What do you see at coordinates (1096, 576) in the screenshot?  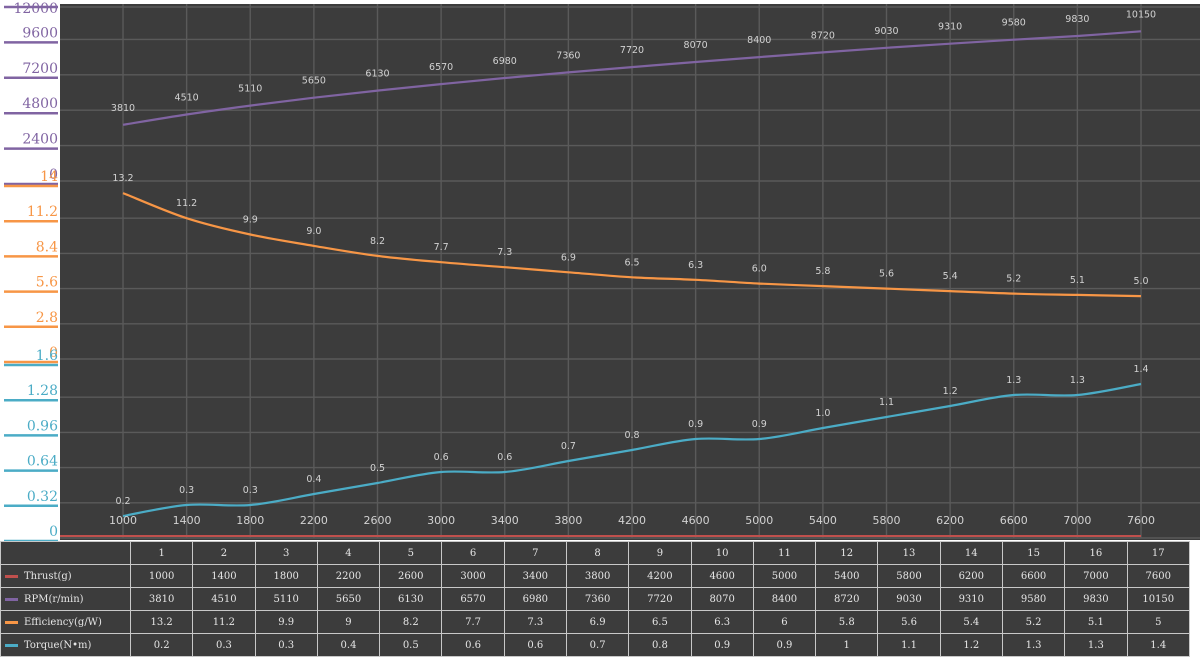 I see `table-cell: 7000` at bounding box center [1096, 576].